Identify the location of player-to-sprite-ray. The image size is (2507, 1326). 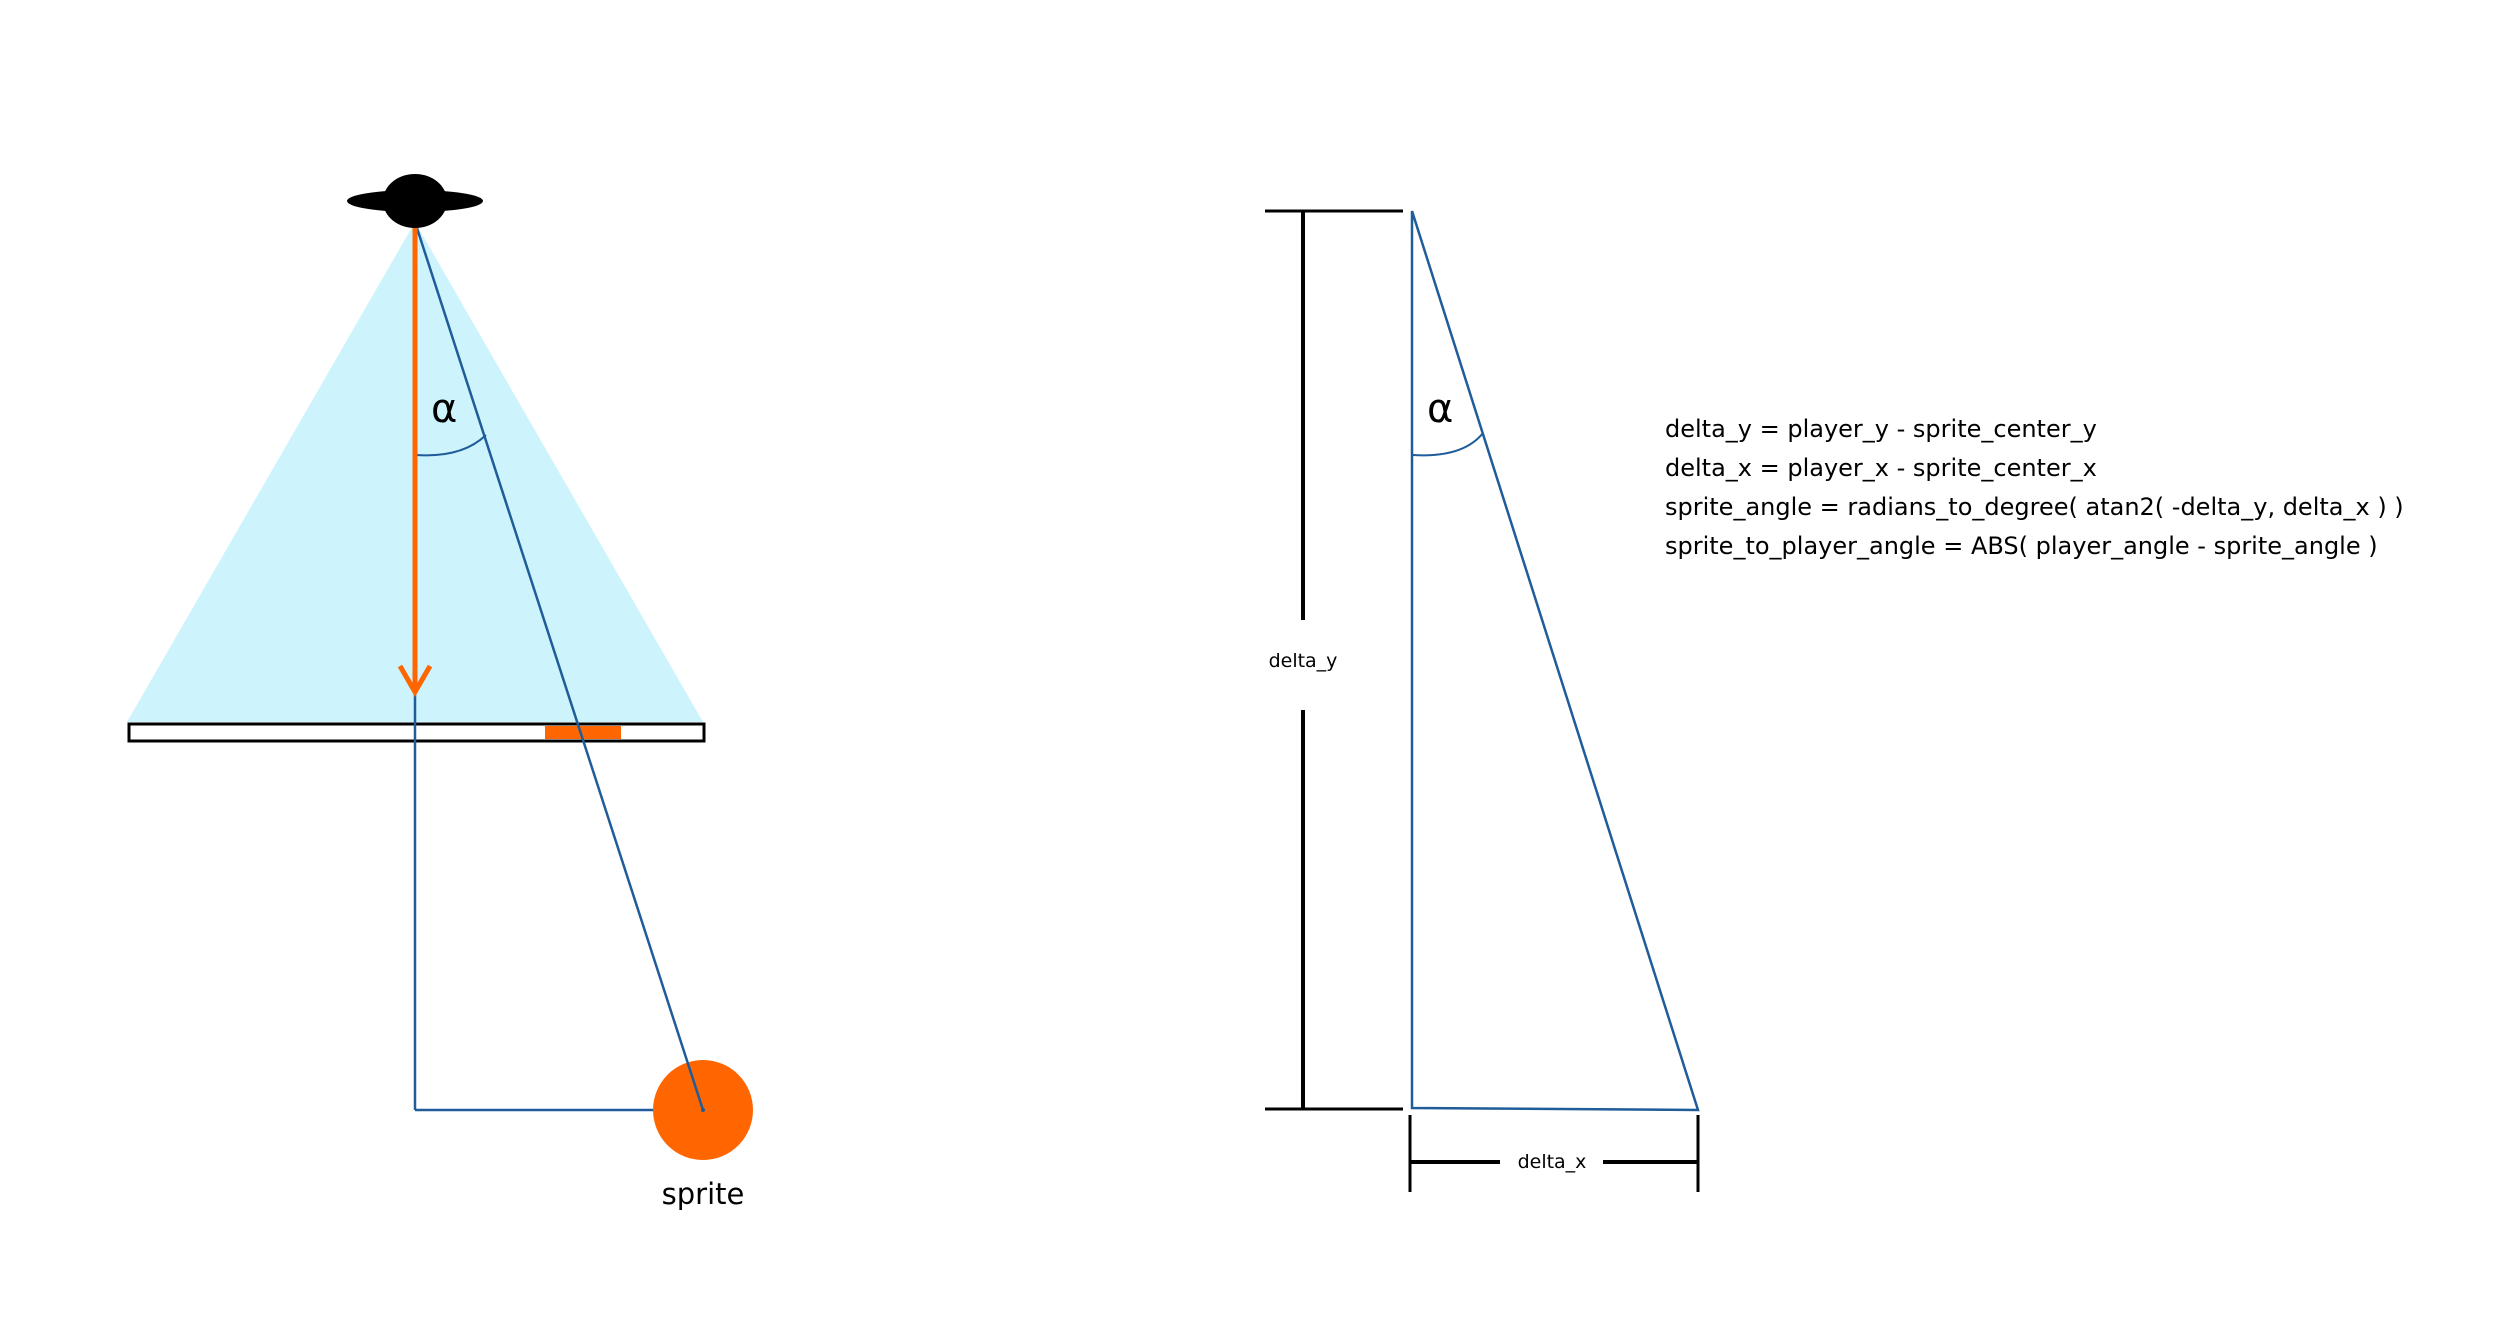
(559, 666).